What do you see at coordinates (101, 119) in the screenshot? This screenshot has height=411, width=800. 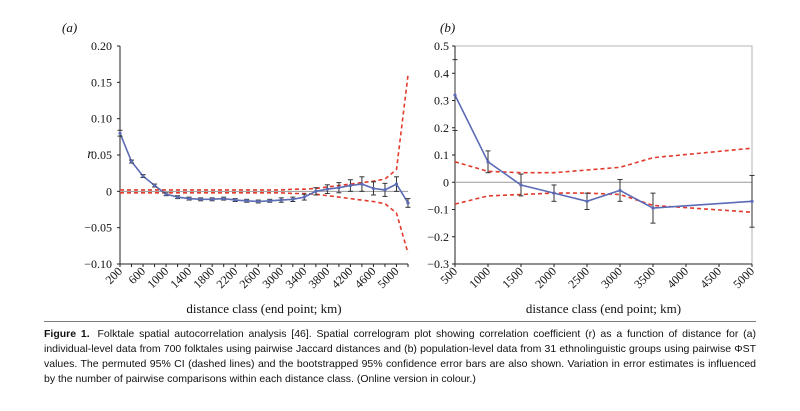 I see `y-tick-label: 0.10` at bounding box center [101, 119].